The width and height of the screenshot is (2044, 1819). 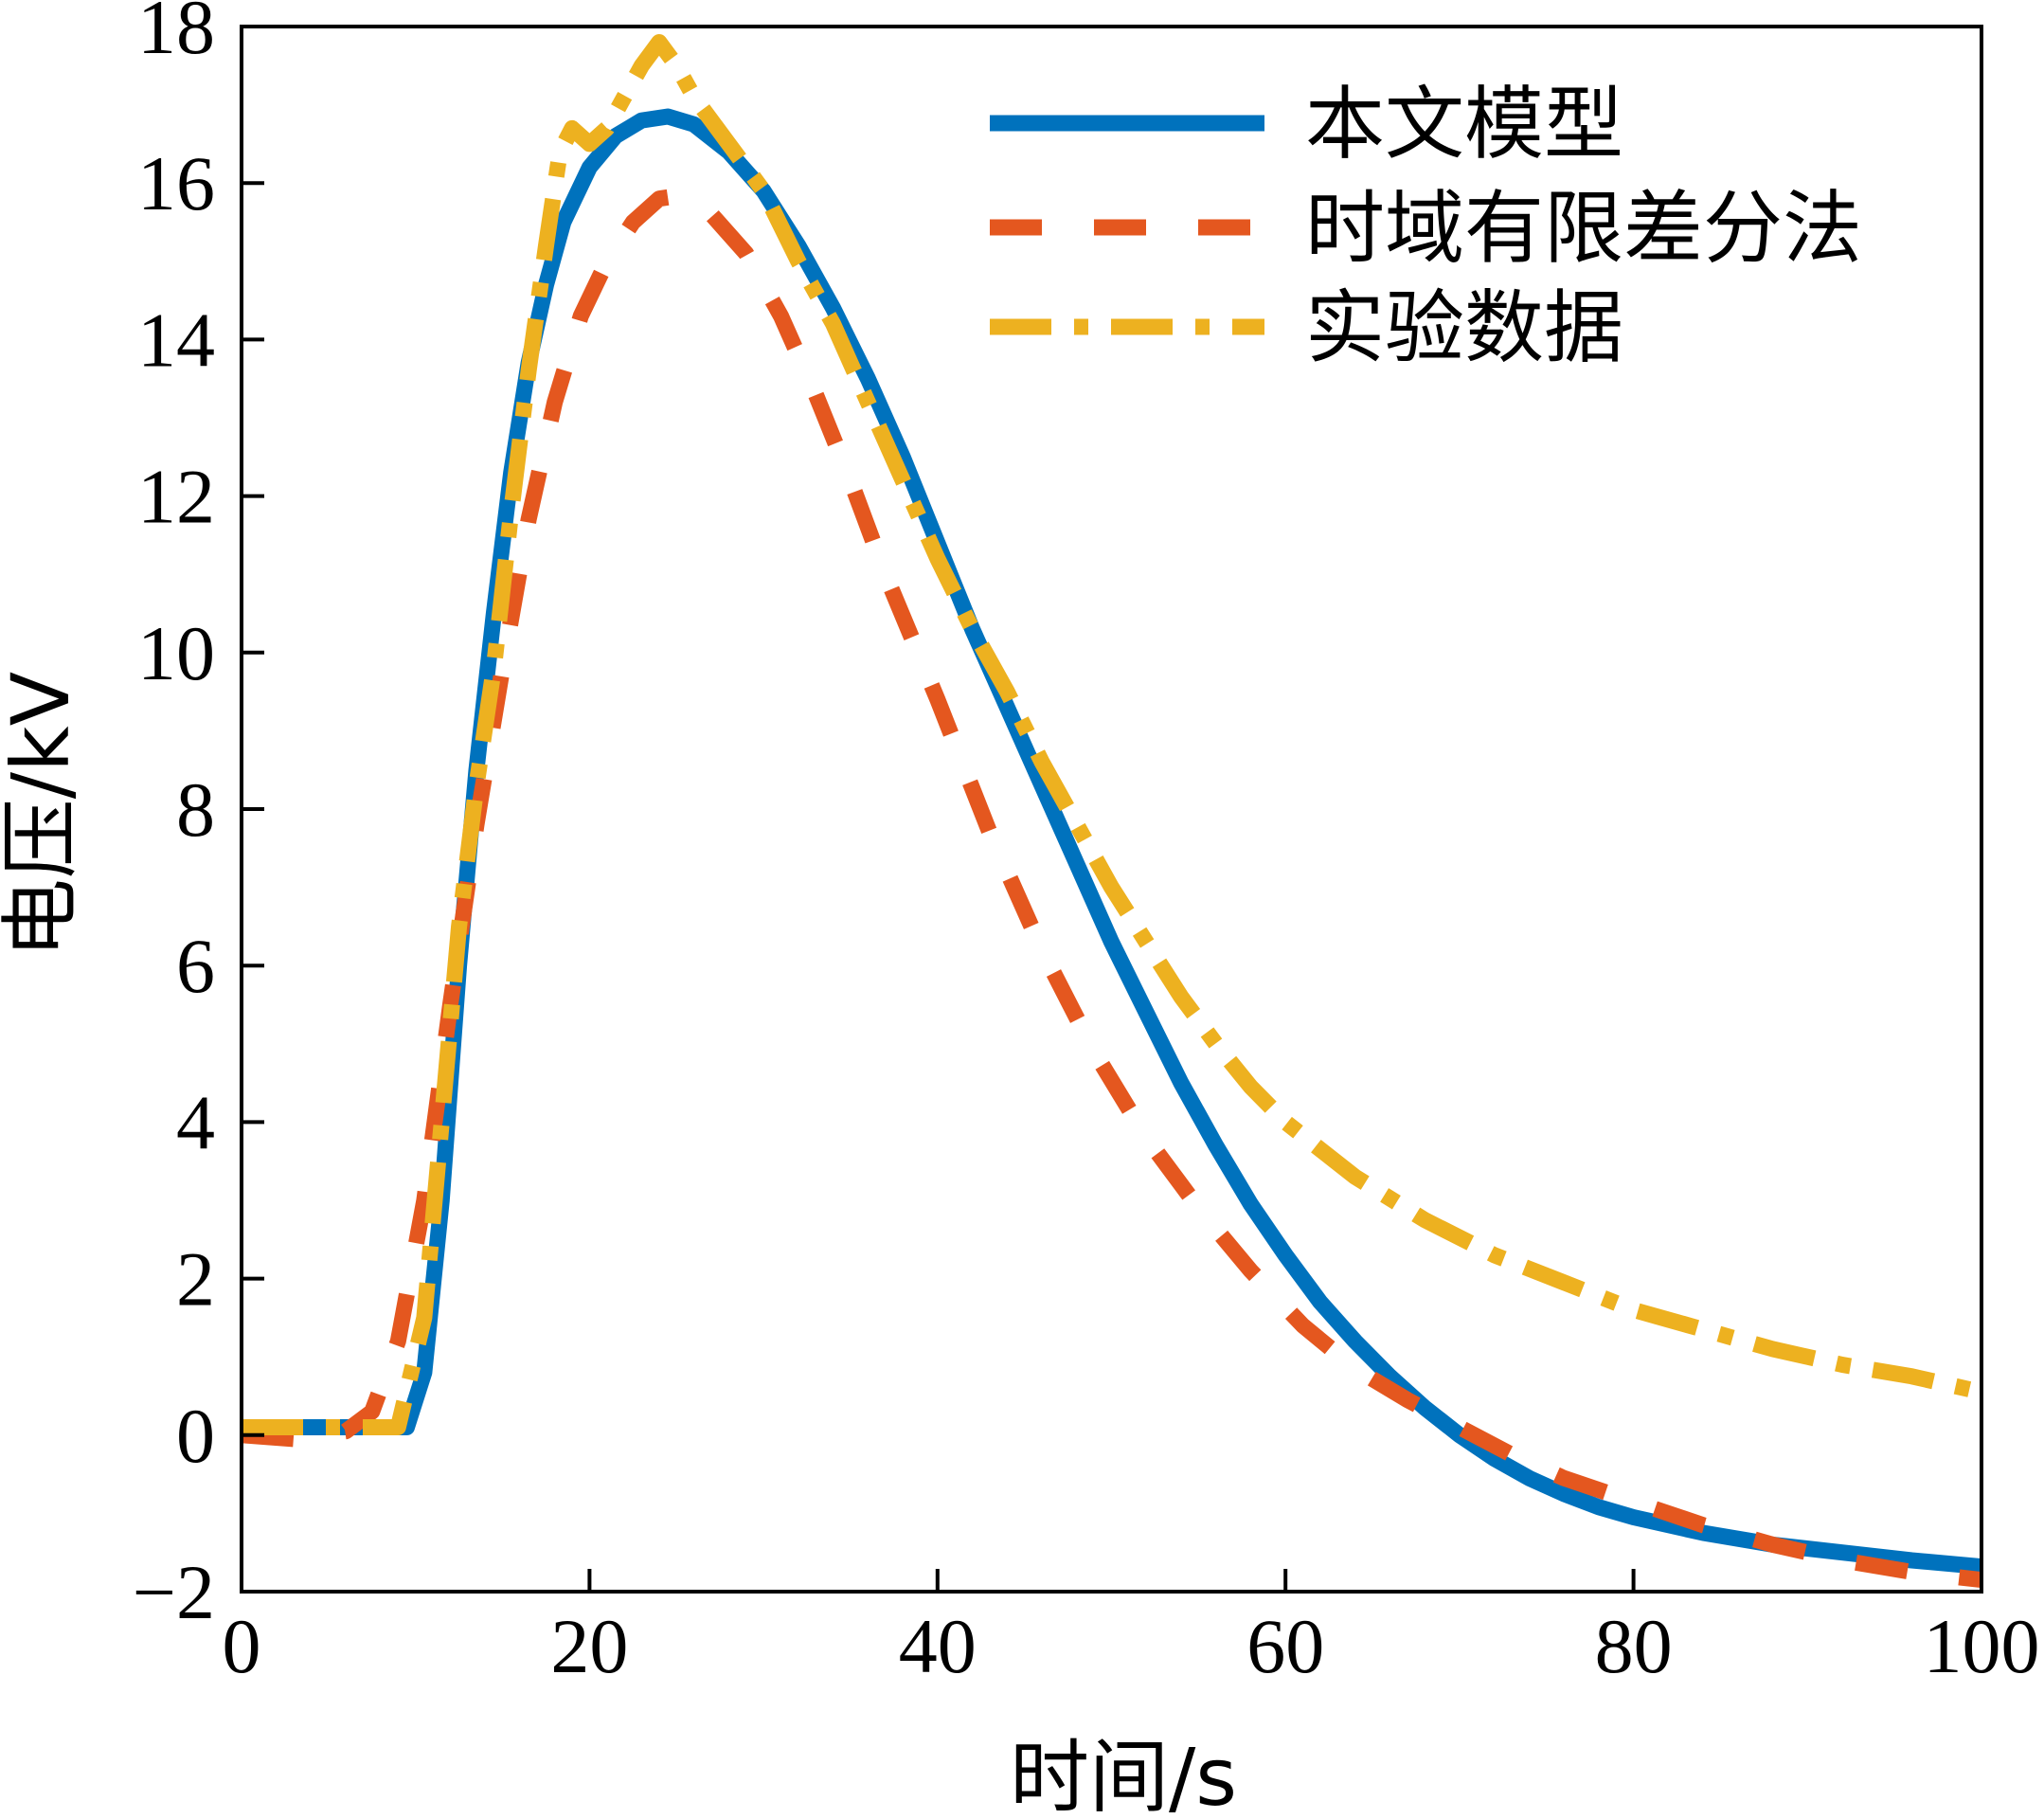 What do you see at coordinates (1464, 124) in the screenshot?
I see `legend-label-1: 本文模型` at bounding box center [1464, 124].